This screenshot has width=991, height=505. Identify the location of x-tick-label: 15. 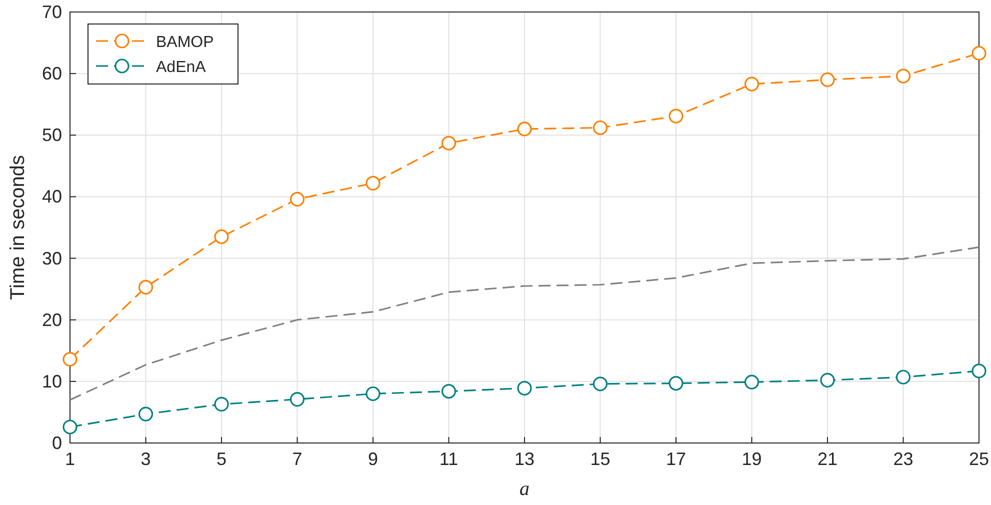
(600, 459).